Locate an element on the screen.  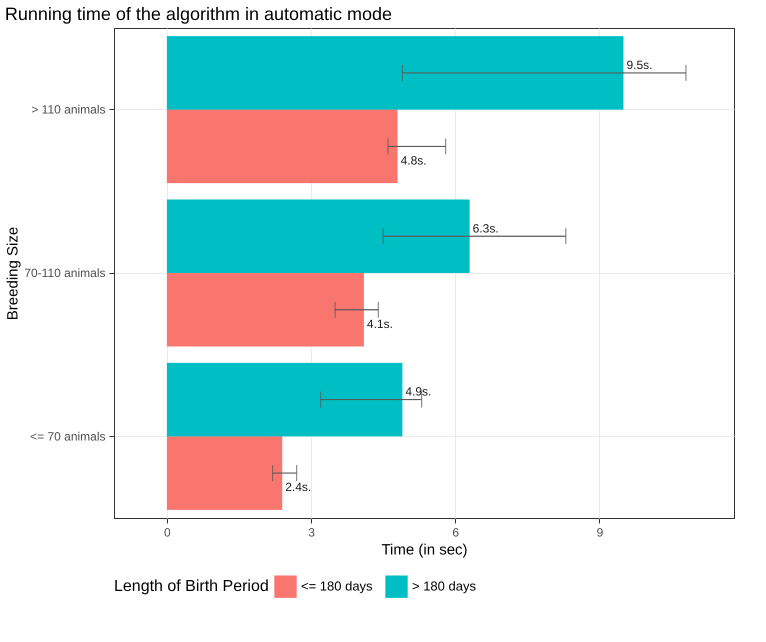
y-tick-label: 70-110 animals is located at coordinates (65, 273).